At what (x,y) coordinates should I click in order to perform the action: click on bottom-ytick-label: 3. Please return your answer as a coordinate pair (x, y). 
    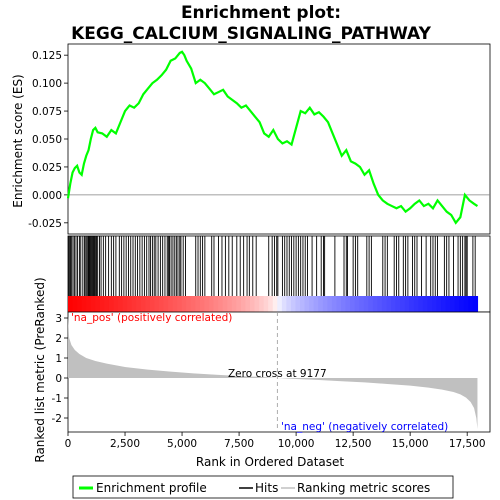
    Looking at the image, I should click on (58, 319).